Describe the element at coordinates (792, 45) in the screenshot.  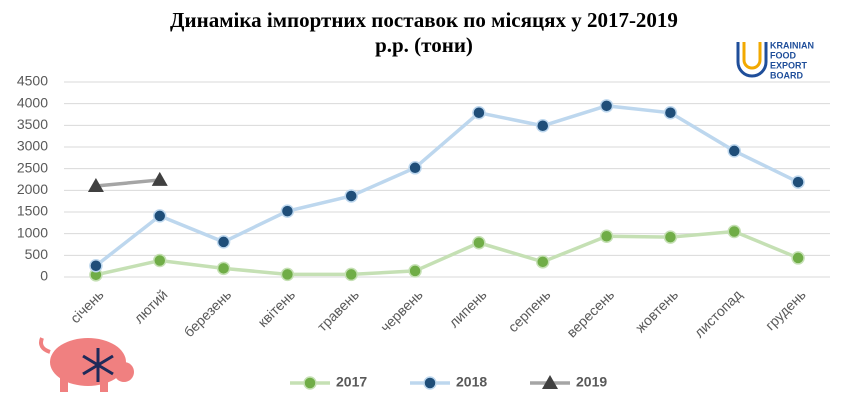
I see `logo-text: KRAINIAN` at that location.